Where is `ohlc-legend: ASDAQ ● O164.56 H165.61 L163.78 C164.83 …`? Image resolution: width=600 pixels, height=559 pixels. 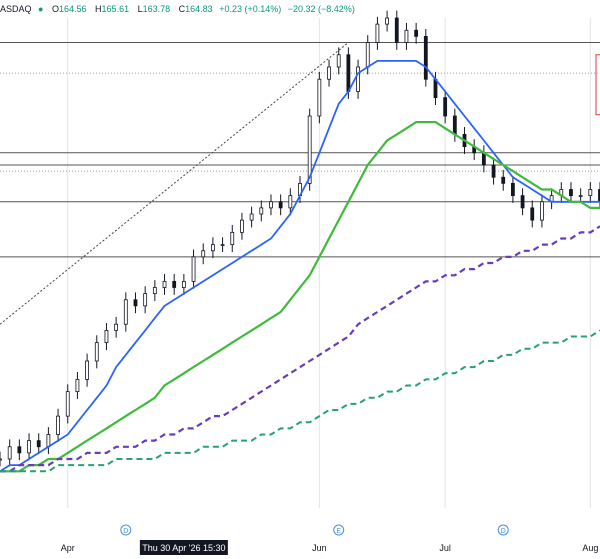
ohlc-legend: ASDAQ ● O164.56 H165.61 L163.78 C164.83 … is located at coordinates (179, 9).